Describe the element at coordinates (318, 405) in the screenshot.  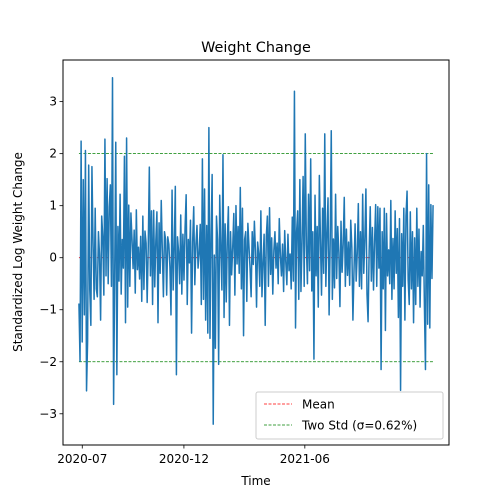
I see `legend-mean-label: Mean` at that location.